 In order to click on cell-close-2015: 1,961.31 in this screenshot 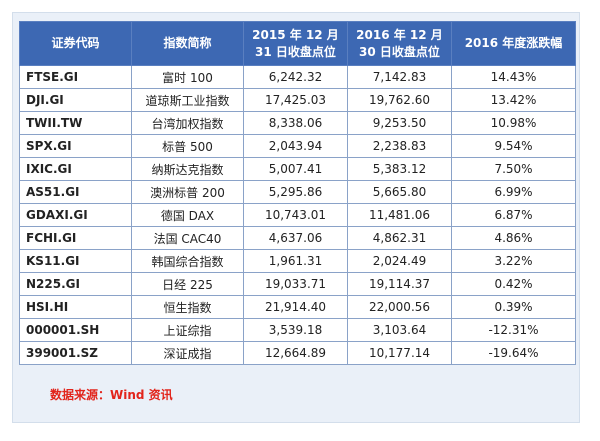, I will do `click(295, 261)`.